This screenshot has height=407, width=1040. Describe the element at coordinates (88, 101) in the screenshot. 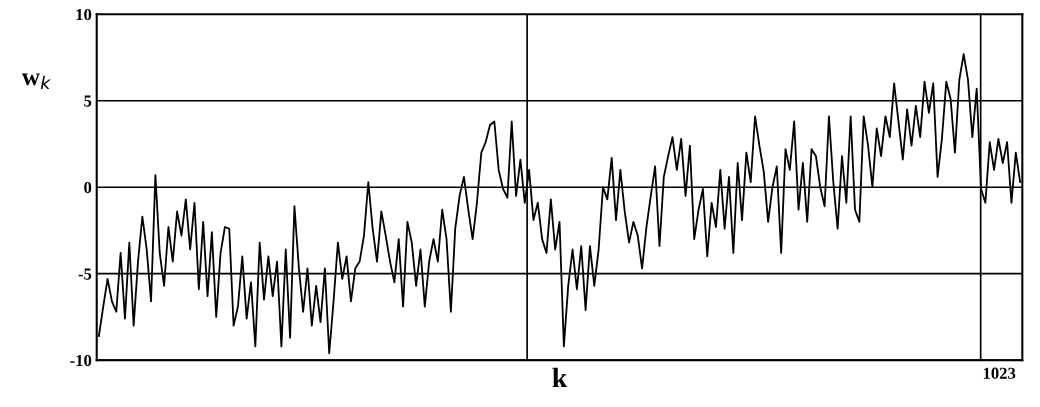

I see `y-tick-label: 5` at that location.